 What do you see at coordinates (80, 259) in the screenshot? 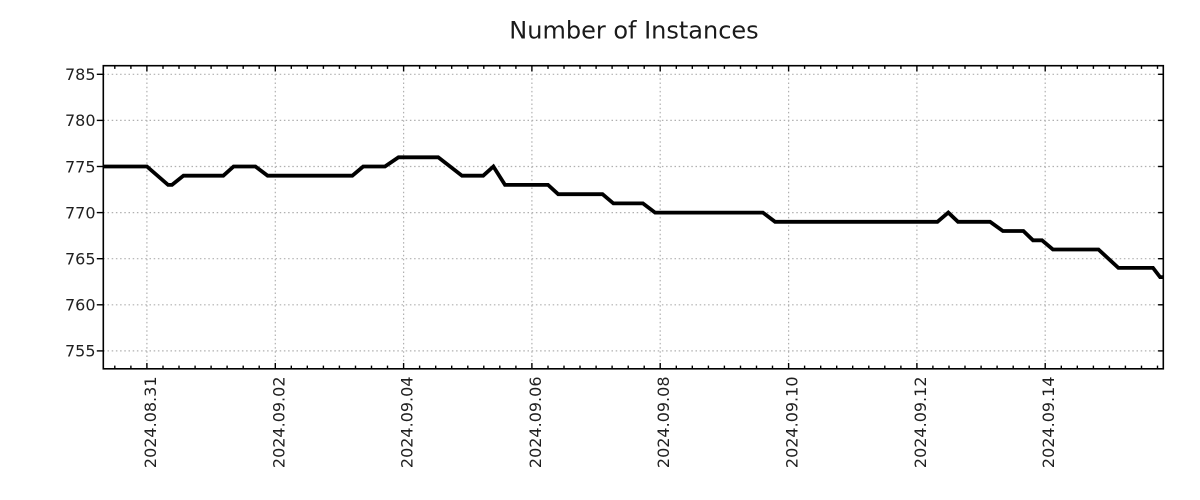
I see `y-tick-label: 765` at bounding box center [80, 259].